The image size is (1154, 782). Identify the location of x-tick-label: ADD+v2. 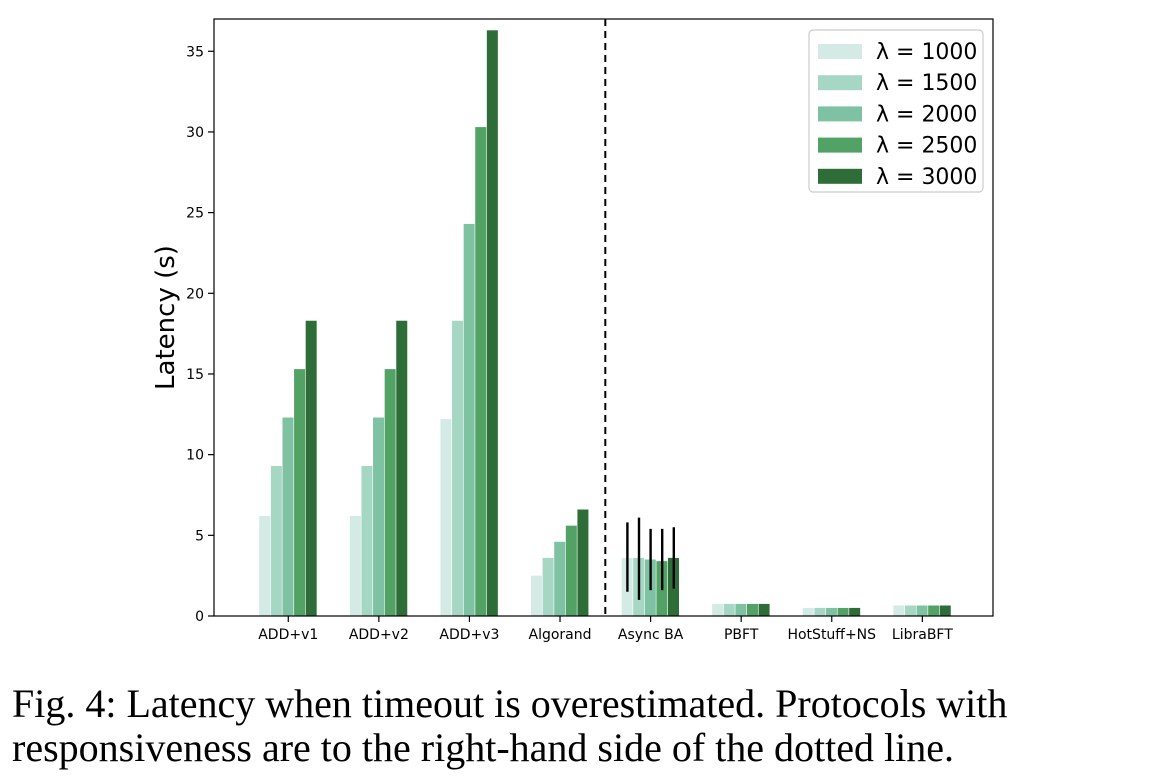
(379, 635).